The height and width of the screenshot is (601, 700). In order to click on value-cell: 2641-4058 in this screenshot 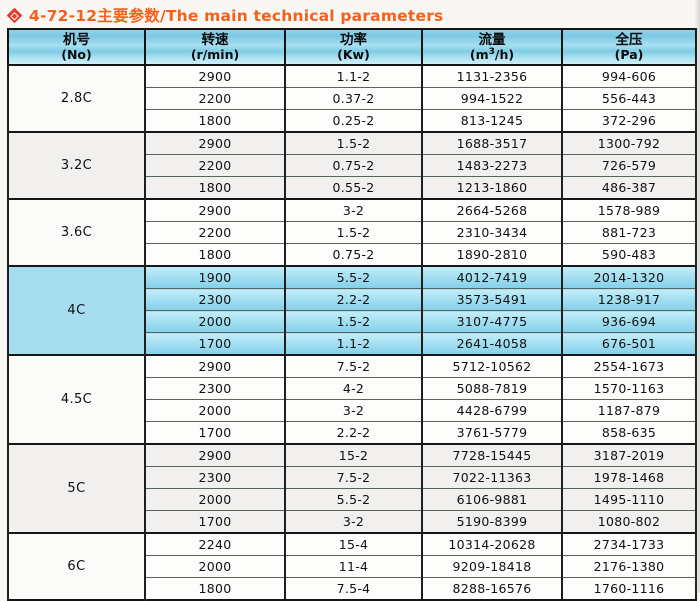, I will do `click(492, 344)`.